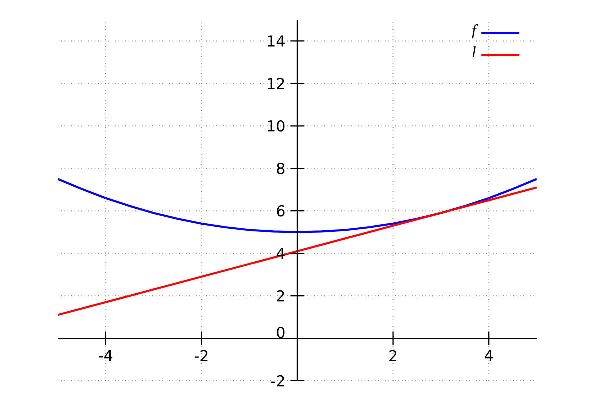  Describe the element at coordinates (106, 356) in the screenshot. I see `x-tick-label: -4` at that location.